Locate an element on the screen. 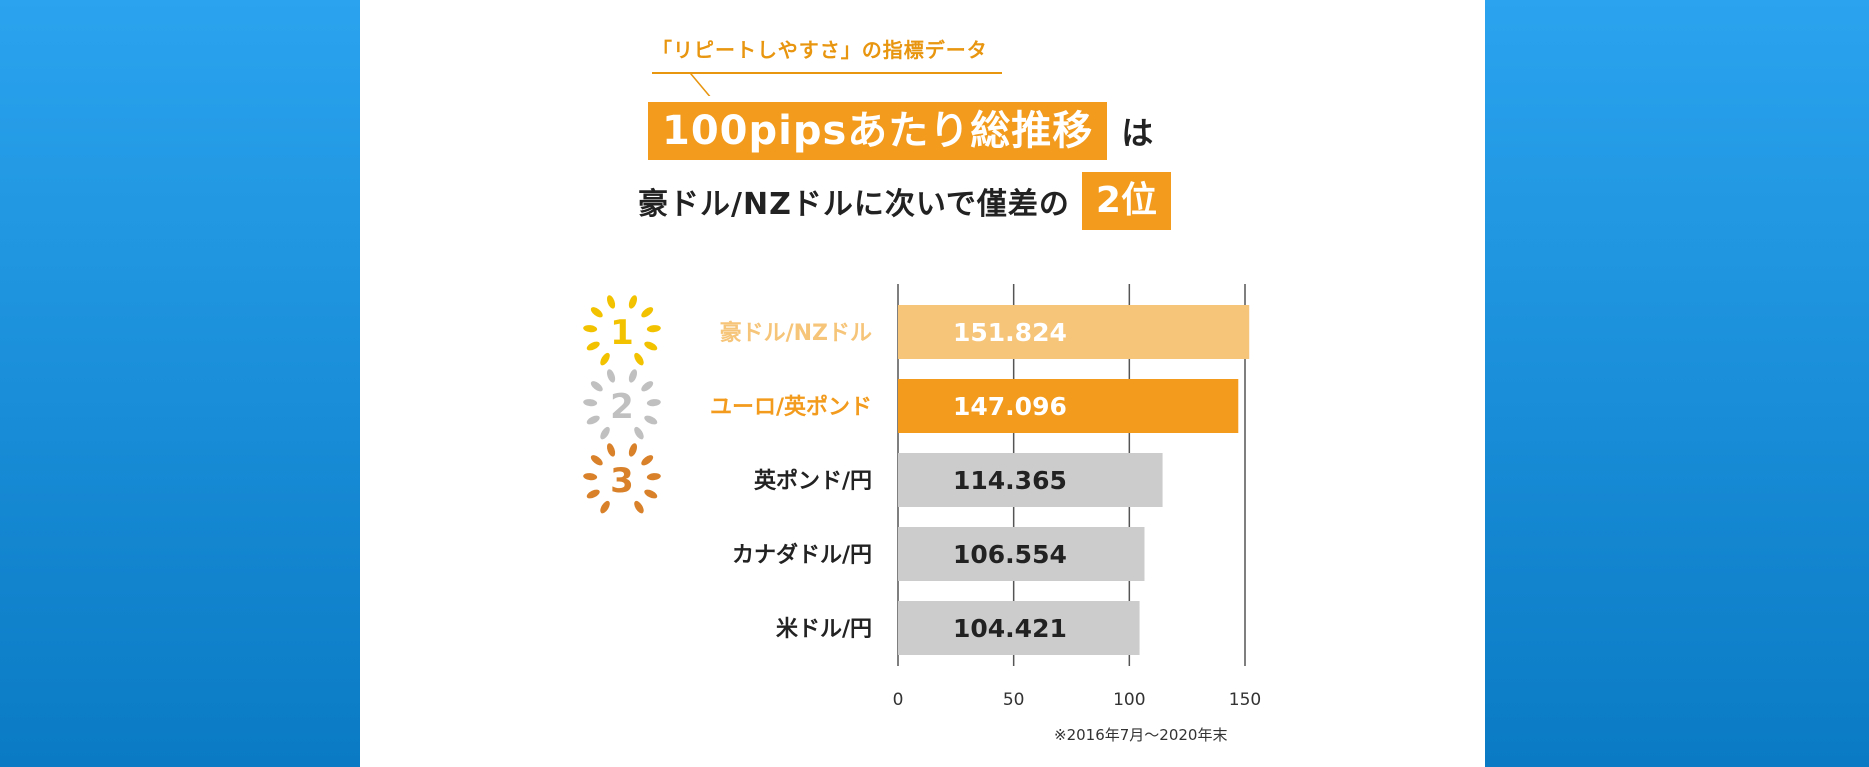  bar-value-label: 106.554 is located at coordinates (1010, 554).